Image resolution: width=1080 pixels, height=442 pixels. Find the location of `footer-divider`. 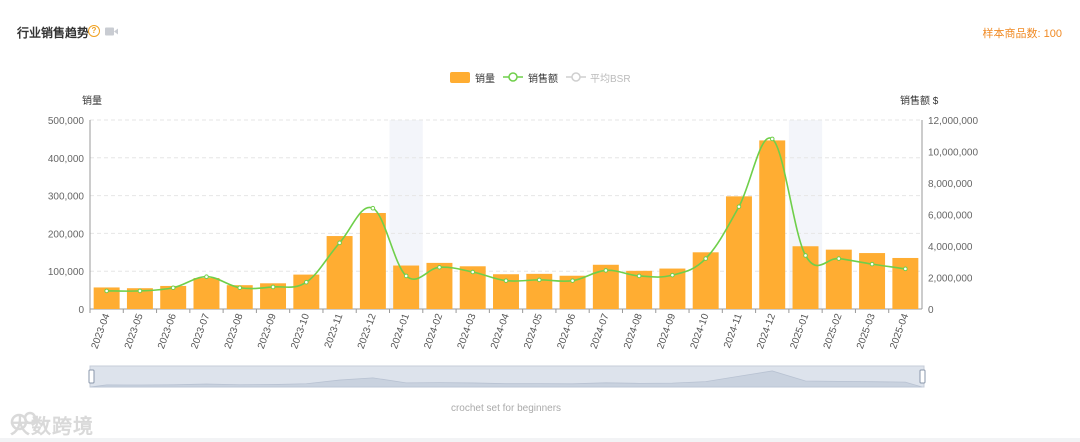

footer-divider is located at coordinates (540, 440).